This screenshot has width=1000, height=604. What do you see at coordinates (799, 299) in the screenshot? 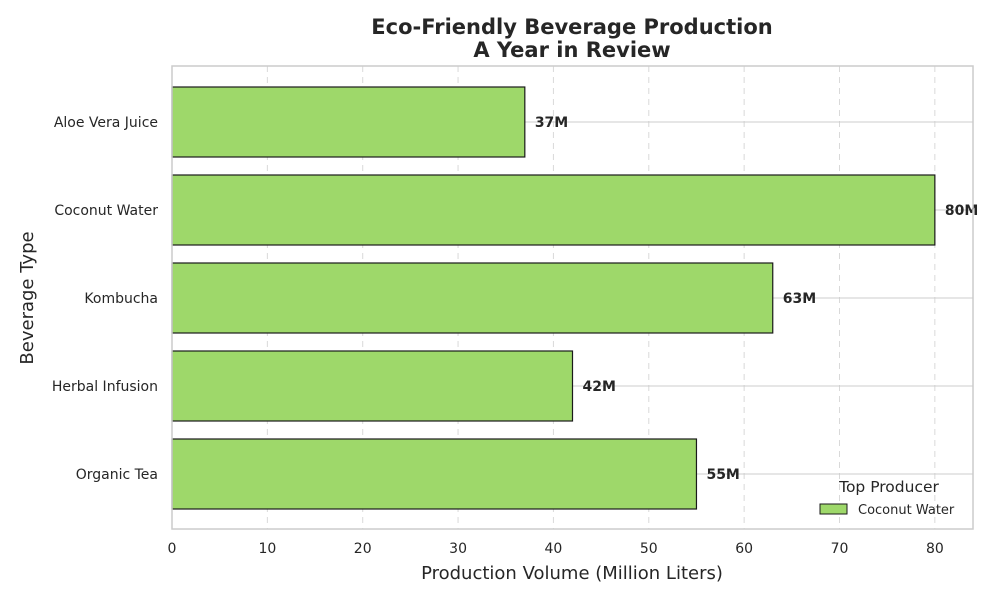
I see `bar-value-label: 63M` at bounding box center [799, 299].